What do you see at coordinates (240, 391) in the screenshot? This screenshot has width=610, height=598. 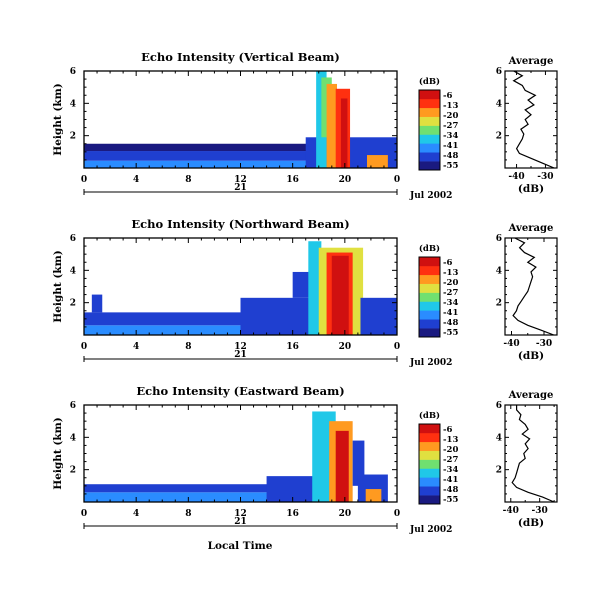 I see `panel-title: Echo Intensity (Eastward Beam)` at bounding box center [240, 391].